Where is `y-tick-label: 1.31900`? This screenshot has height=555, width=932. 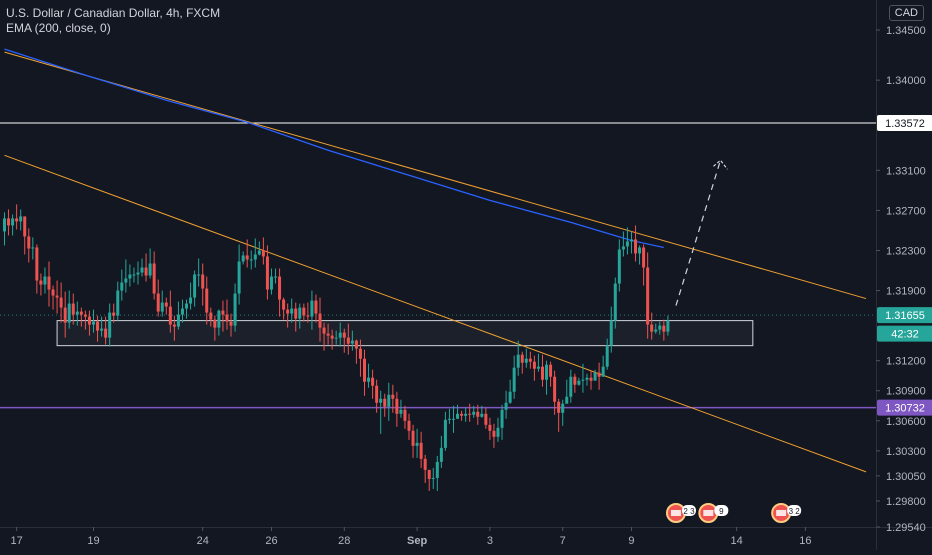
y-tick-label: 1.31900 is located at coordinates (906, 292).